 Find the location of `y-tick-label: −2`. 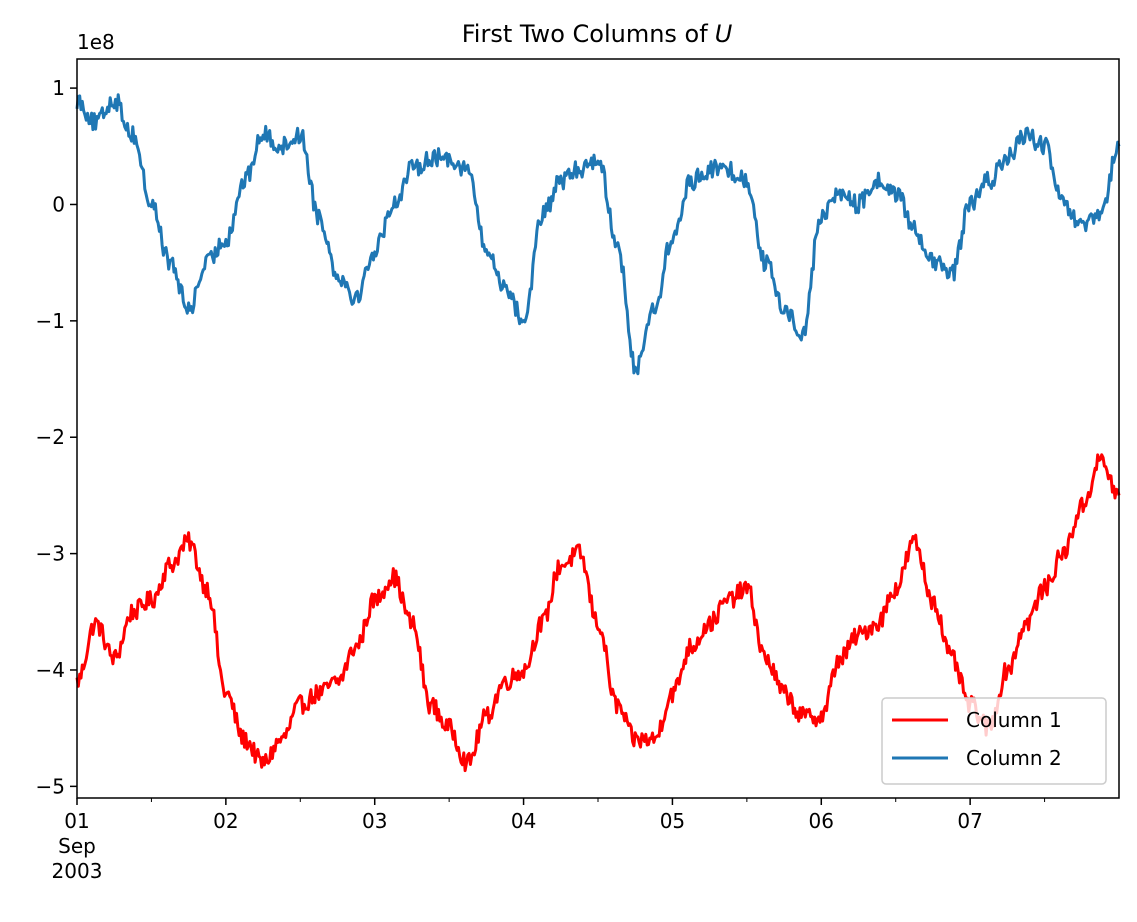

y-tick-label: −2 is located at coordinates (50, 437).